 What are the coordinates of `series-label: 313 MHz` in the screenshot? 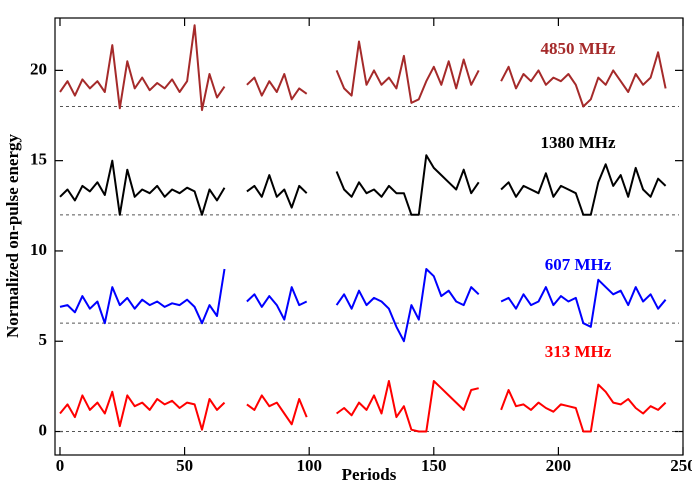 It's located at (578, 351).